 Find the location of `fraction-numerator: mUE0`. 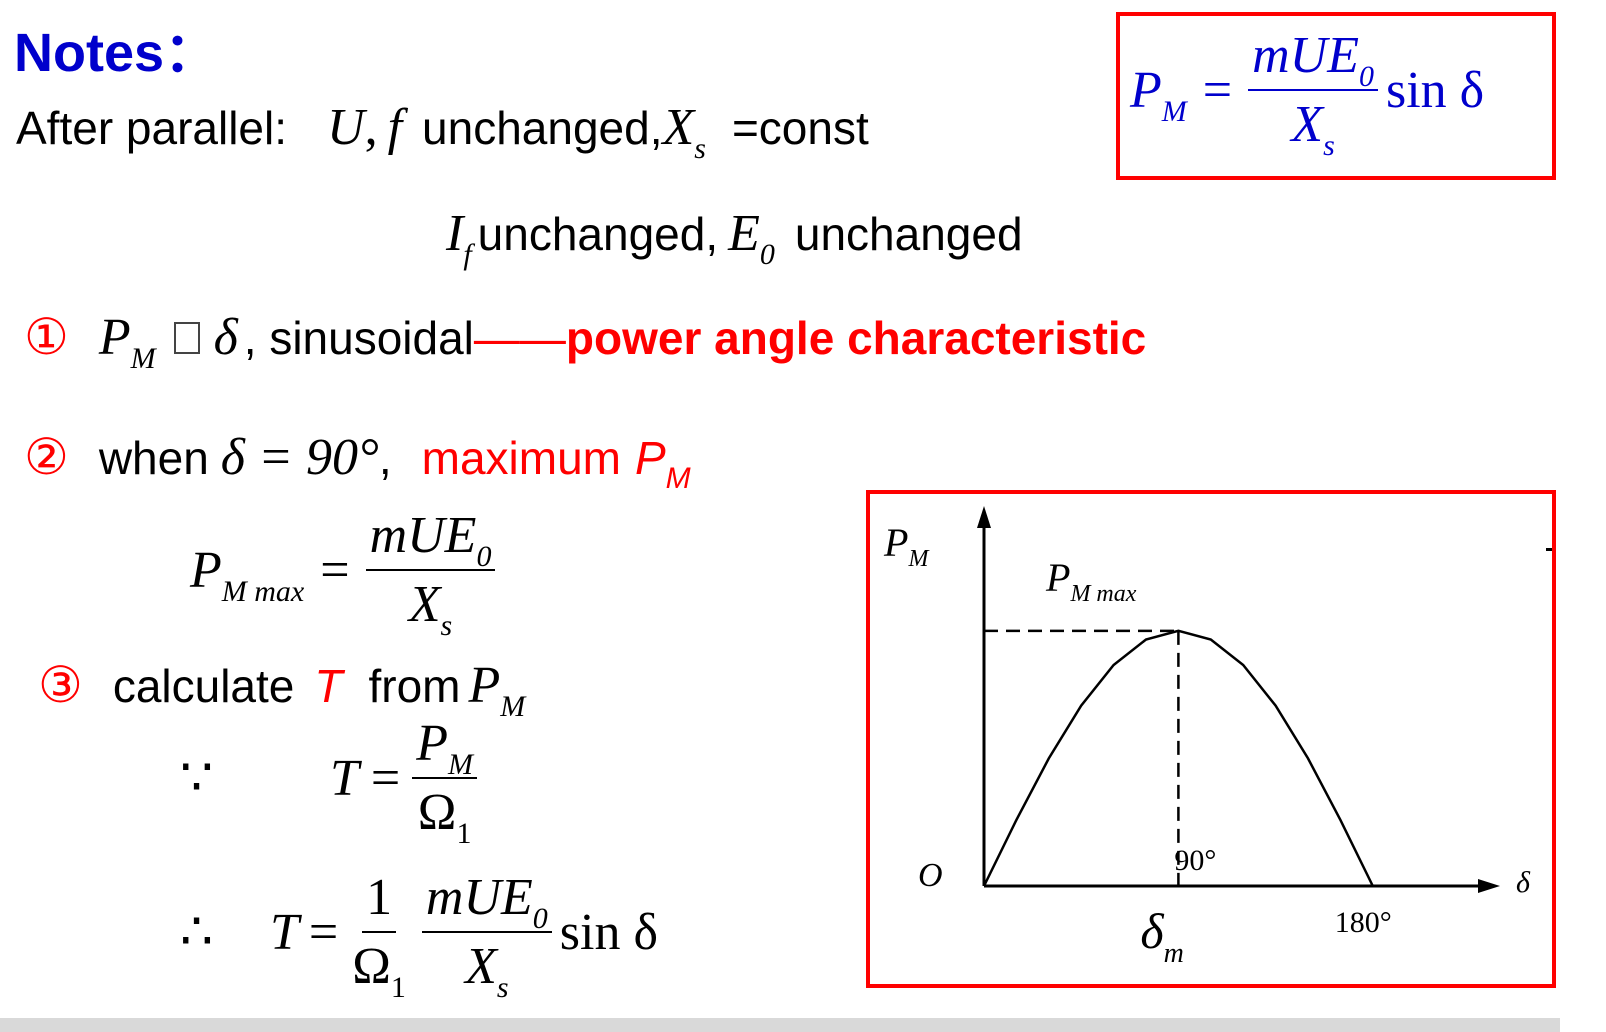

fraction-numerator: mUE0 is located at coordinates (1313, 59).